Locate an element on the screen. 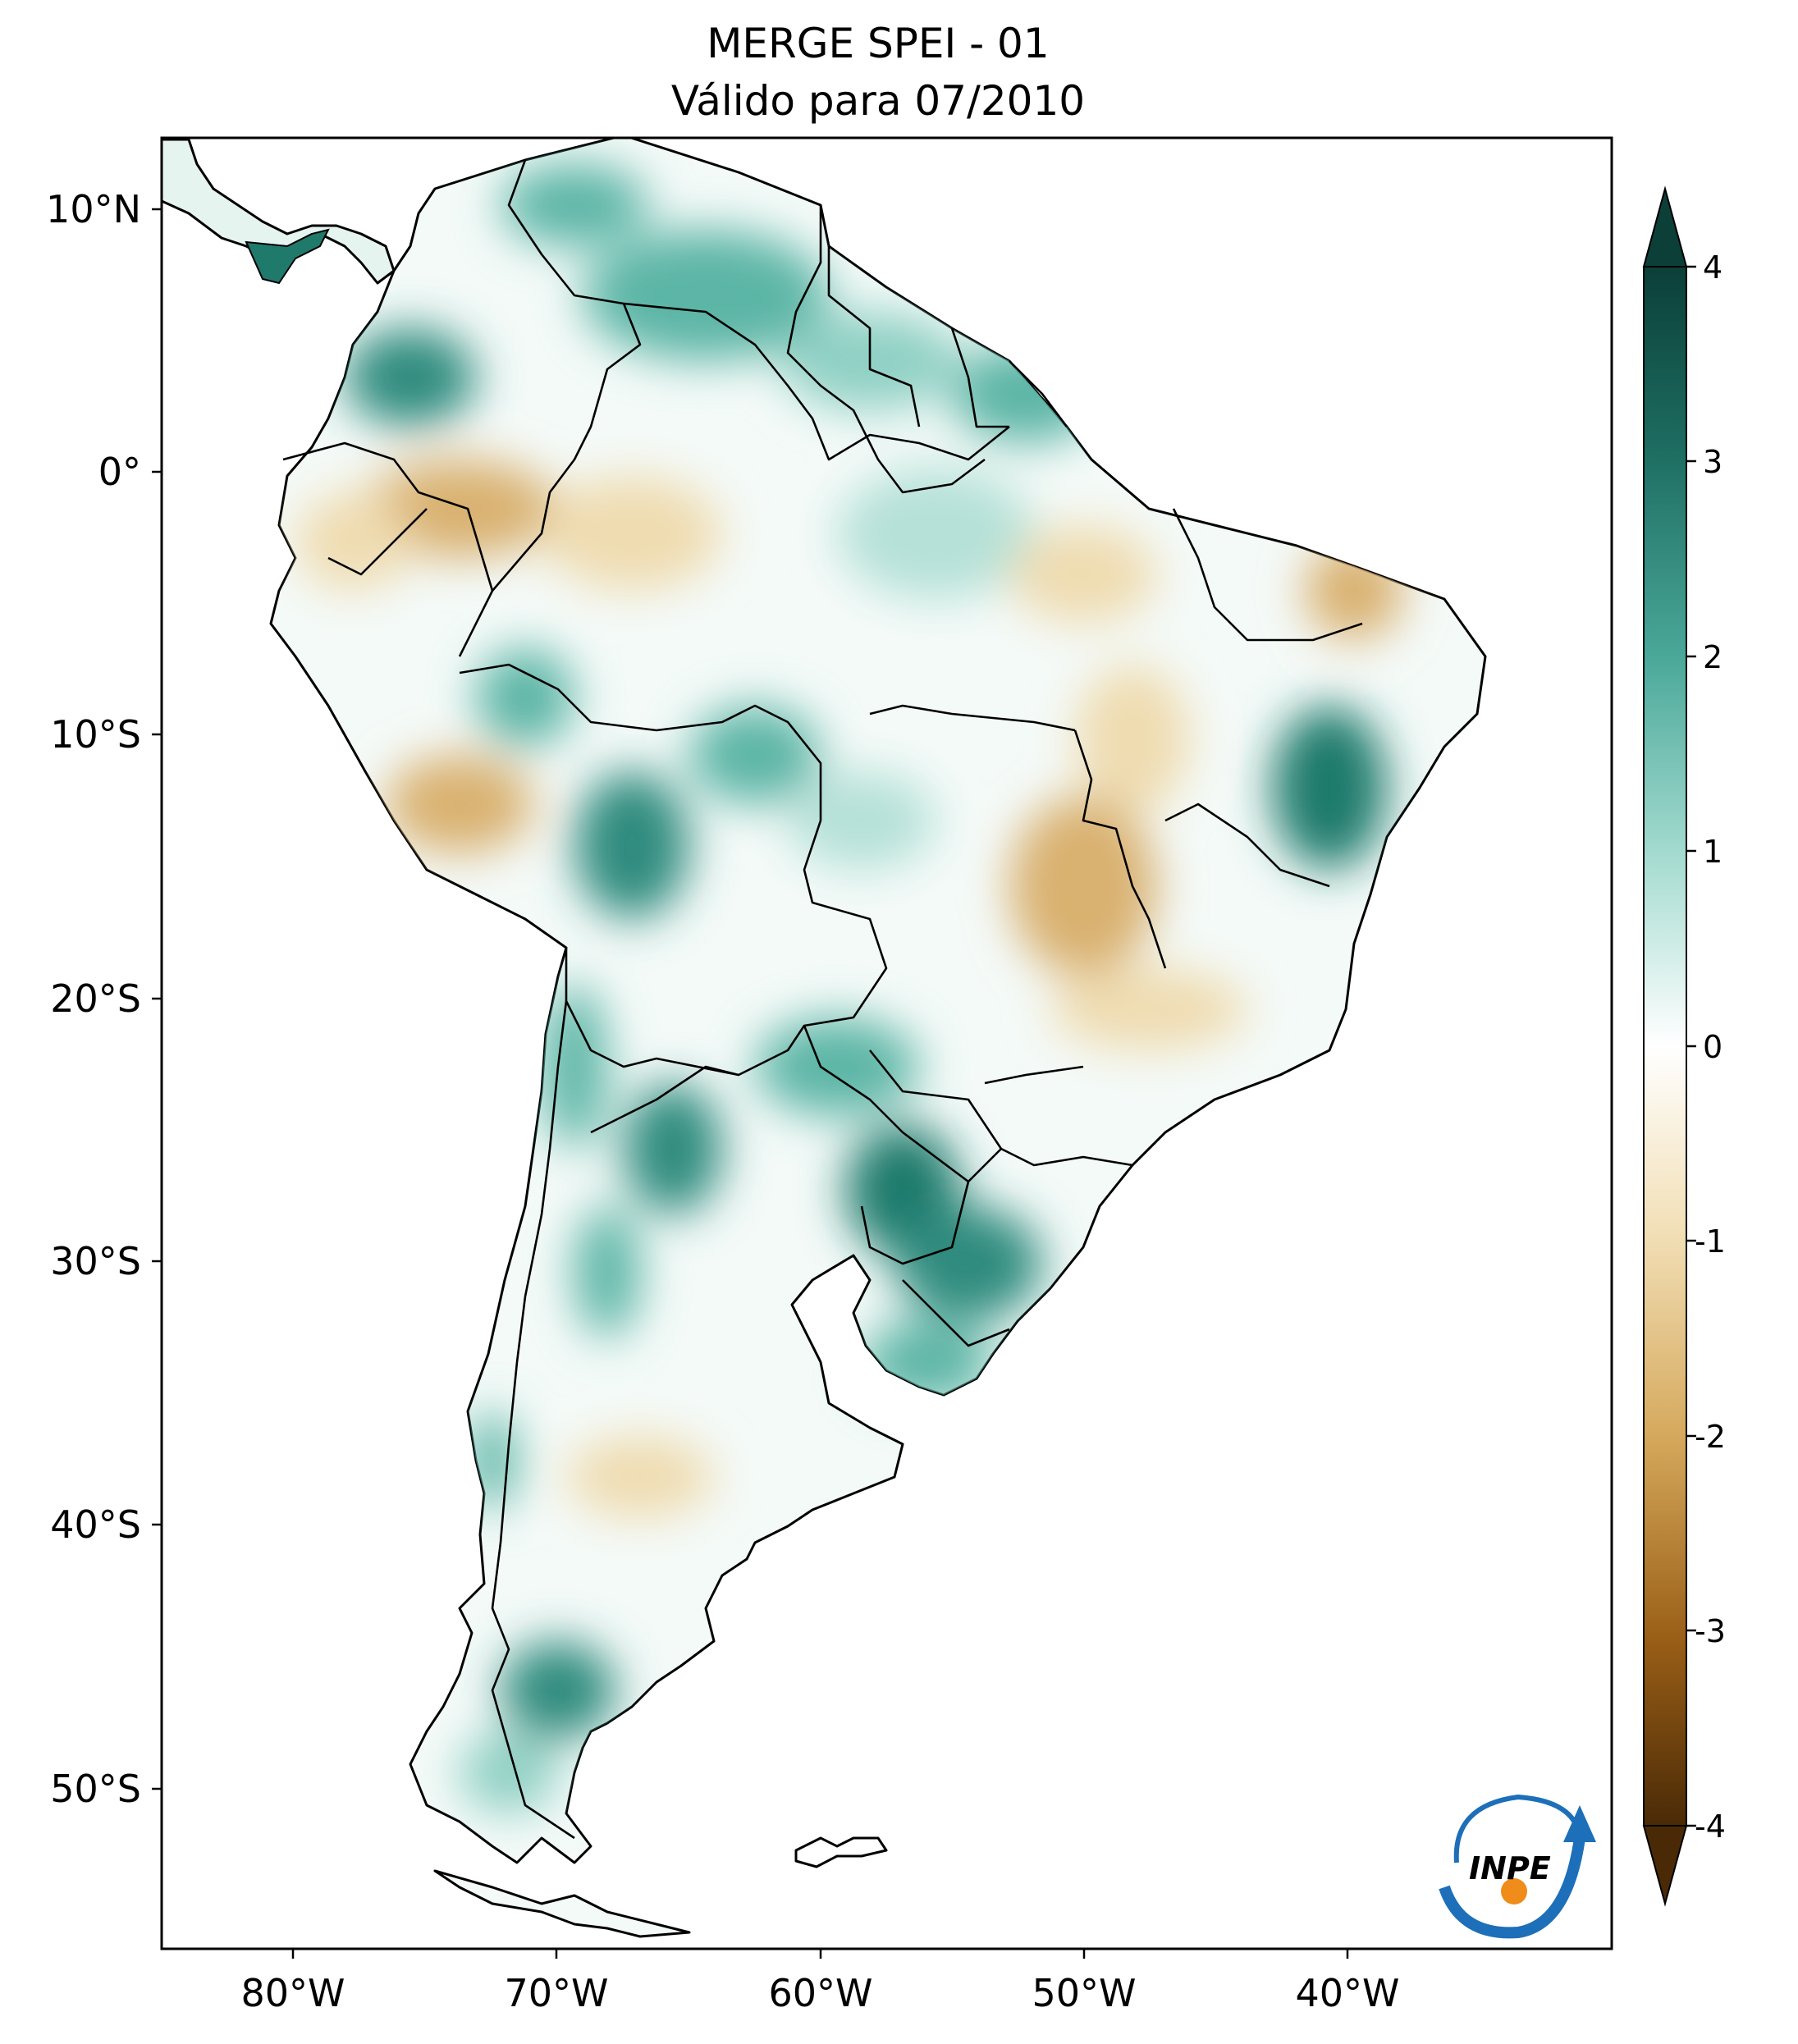  inpe-logo-text: INPE is located at coordinates (1510, 1868).